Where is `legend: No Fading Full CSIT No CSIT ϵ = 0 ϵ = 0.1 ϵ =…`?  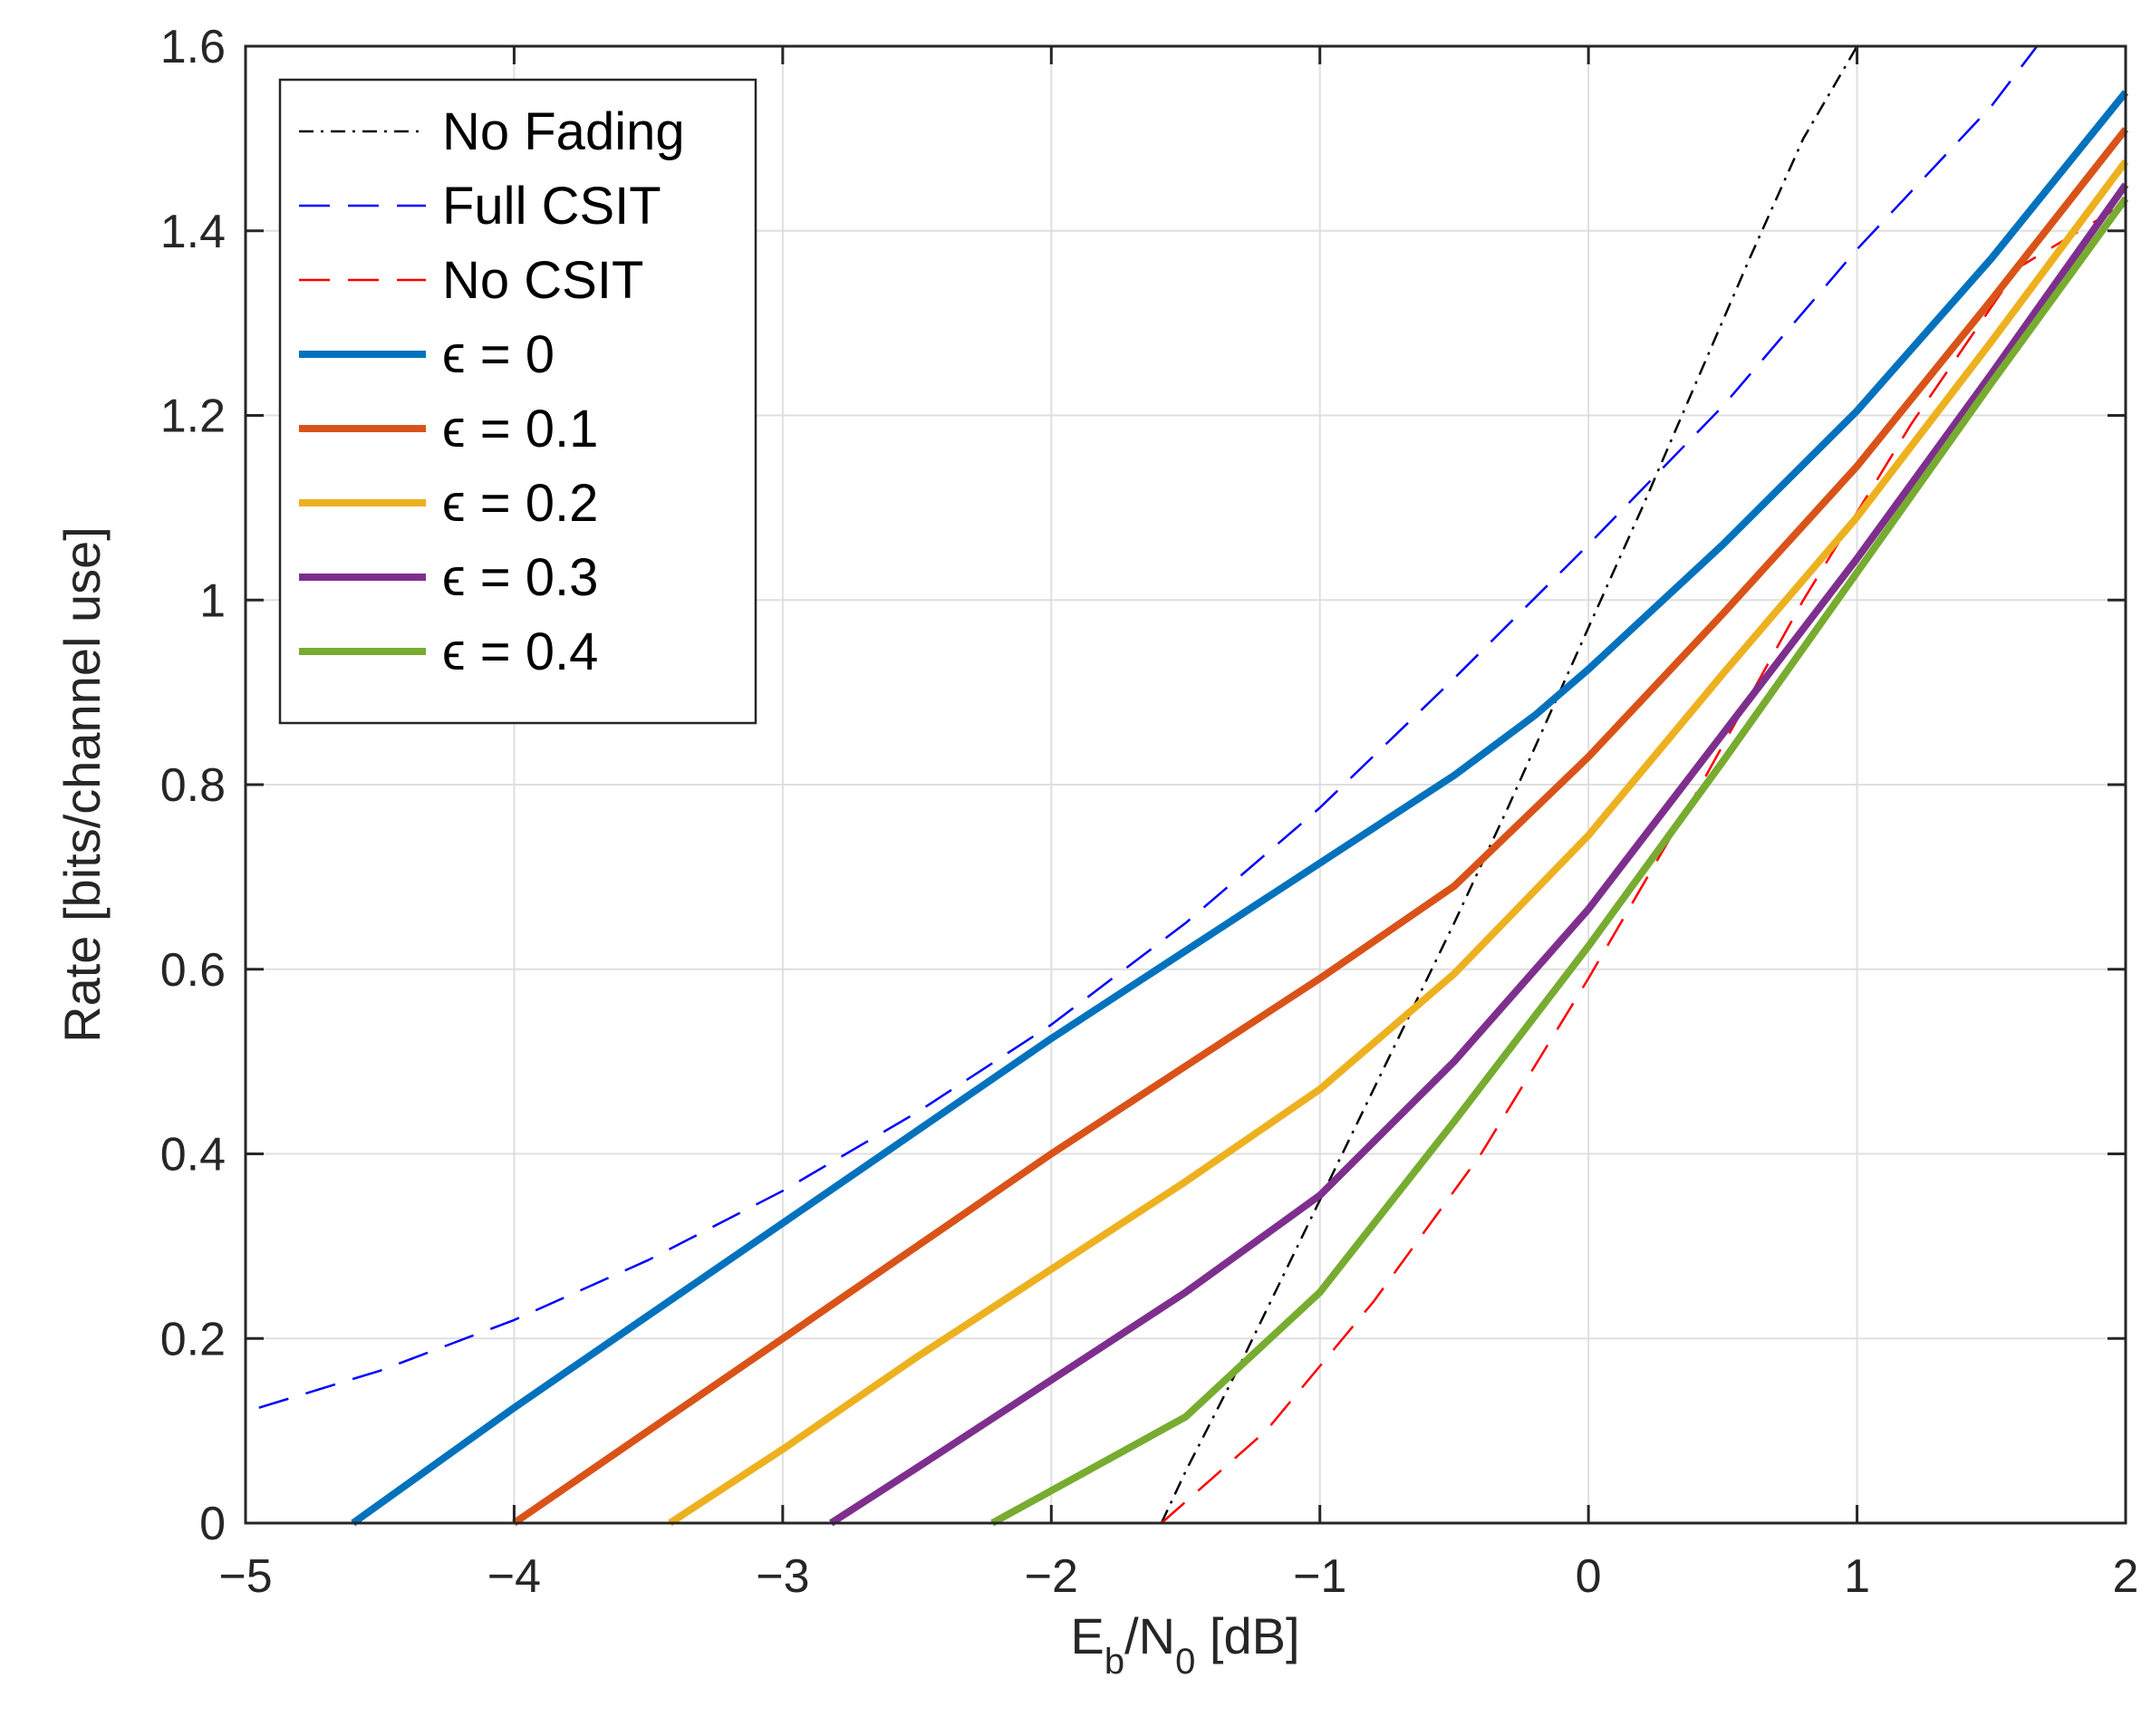 legend: No Fading Full CSIT No CSIT ϵ = 0 ϵ = 0.1 ϵ =… is located at coordinates (517, 401).